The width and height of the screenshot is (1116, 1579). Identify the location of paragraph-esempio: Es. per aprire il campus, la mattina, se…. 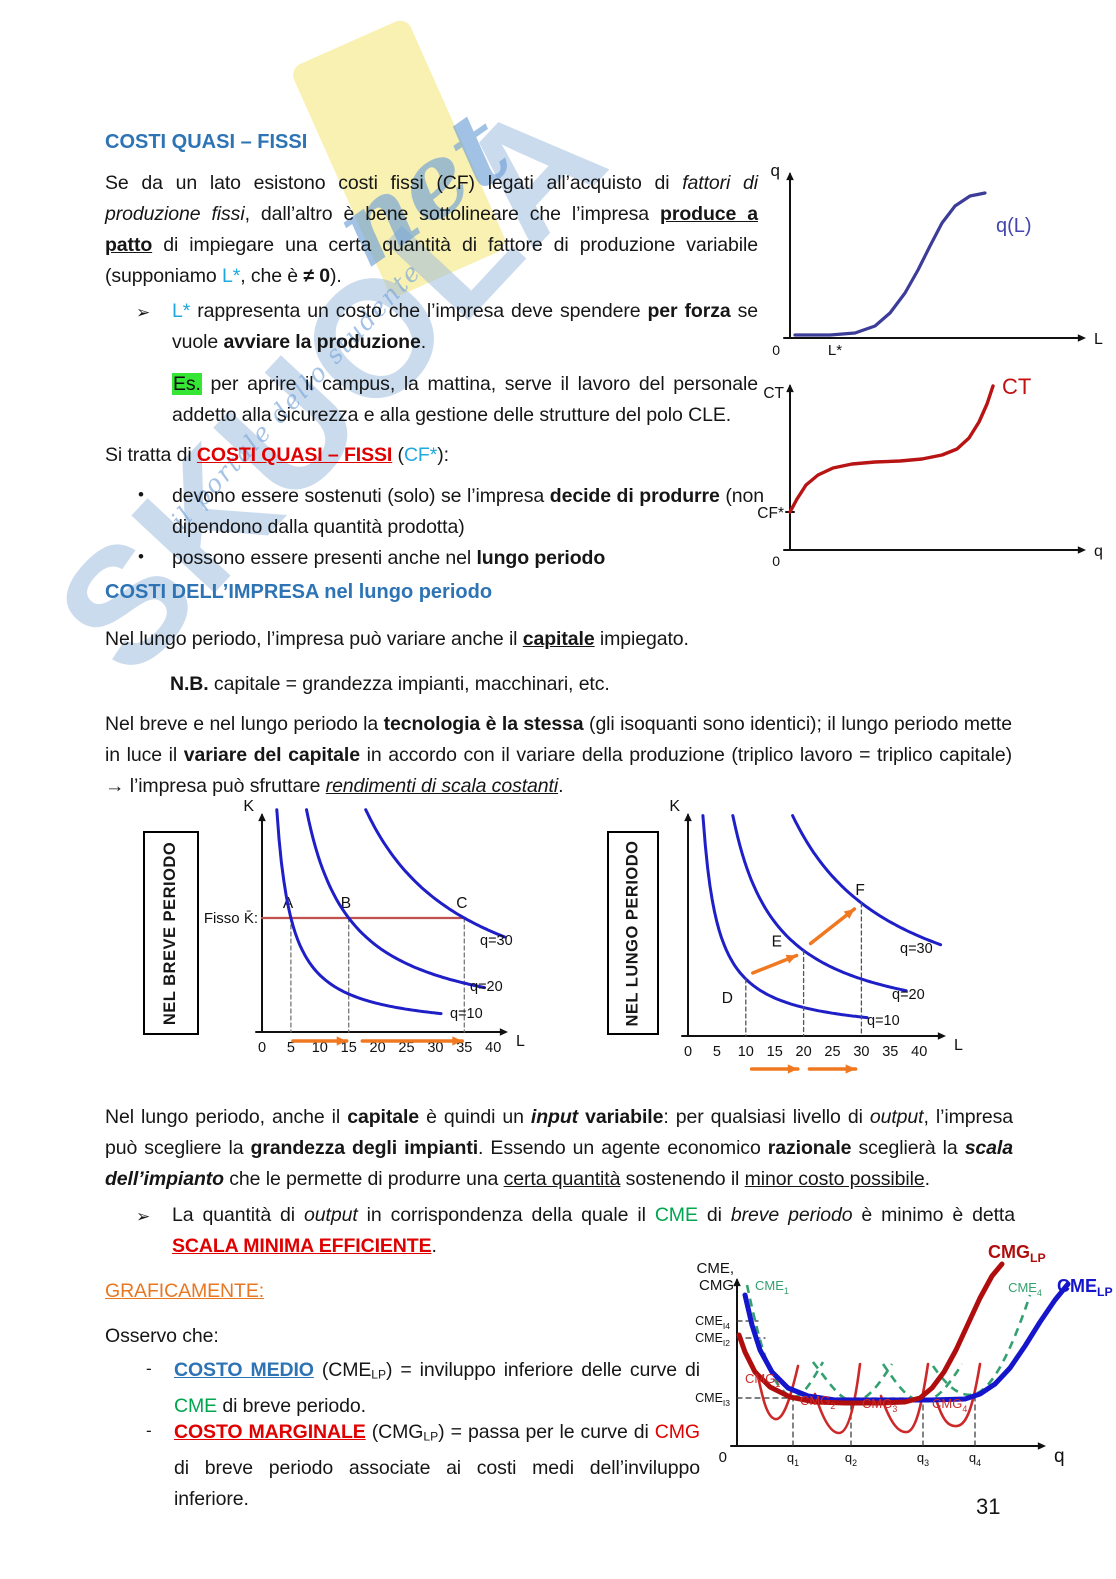
(465, 399).